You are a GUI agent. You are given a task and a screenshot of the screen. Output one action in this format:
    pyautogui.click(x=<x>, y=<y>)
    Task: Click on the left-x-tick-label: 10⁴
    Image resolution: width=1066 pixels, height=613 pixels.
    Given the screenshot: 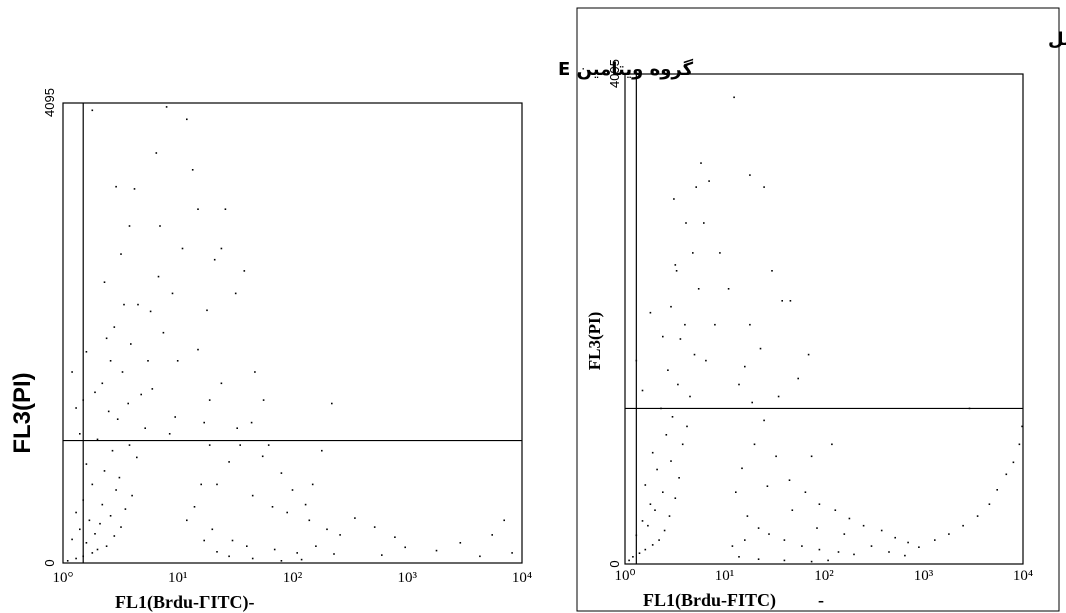 What is the action you would take?
    pyautogui.click(x=522, y=578)
    